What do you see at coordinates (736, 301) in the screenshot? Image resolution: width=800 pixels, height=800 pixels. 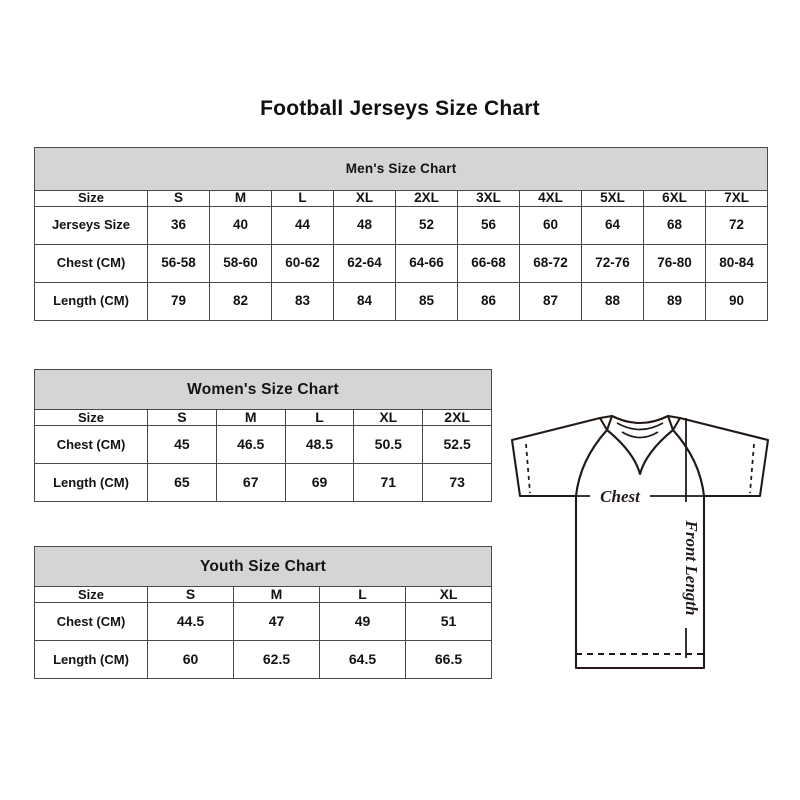 I see `cell: 90` at bounding box center [736, 301].